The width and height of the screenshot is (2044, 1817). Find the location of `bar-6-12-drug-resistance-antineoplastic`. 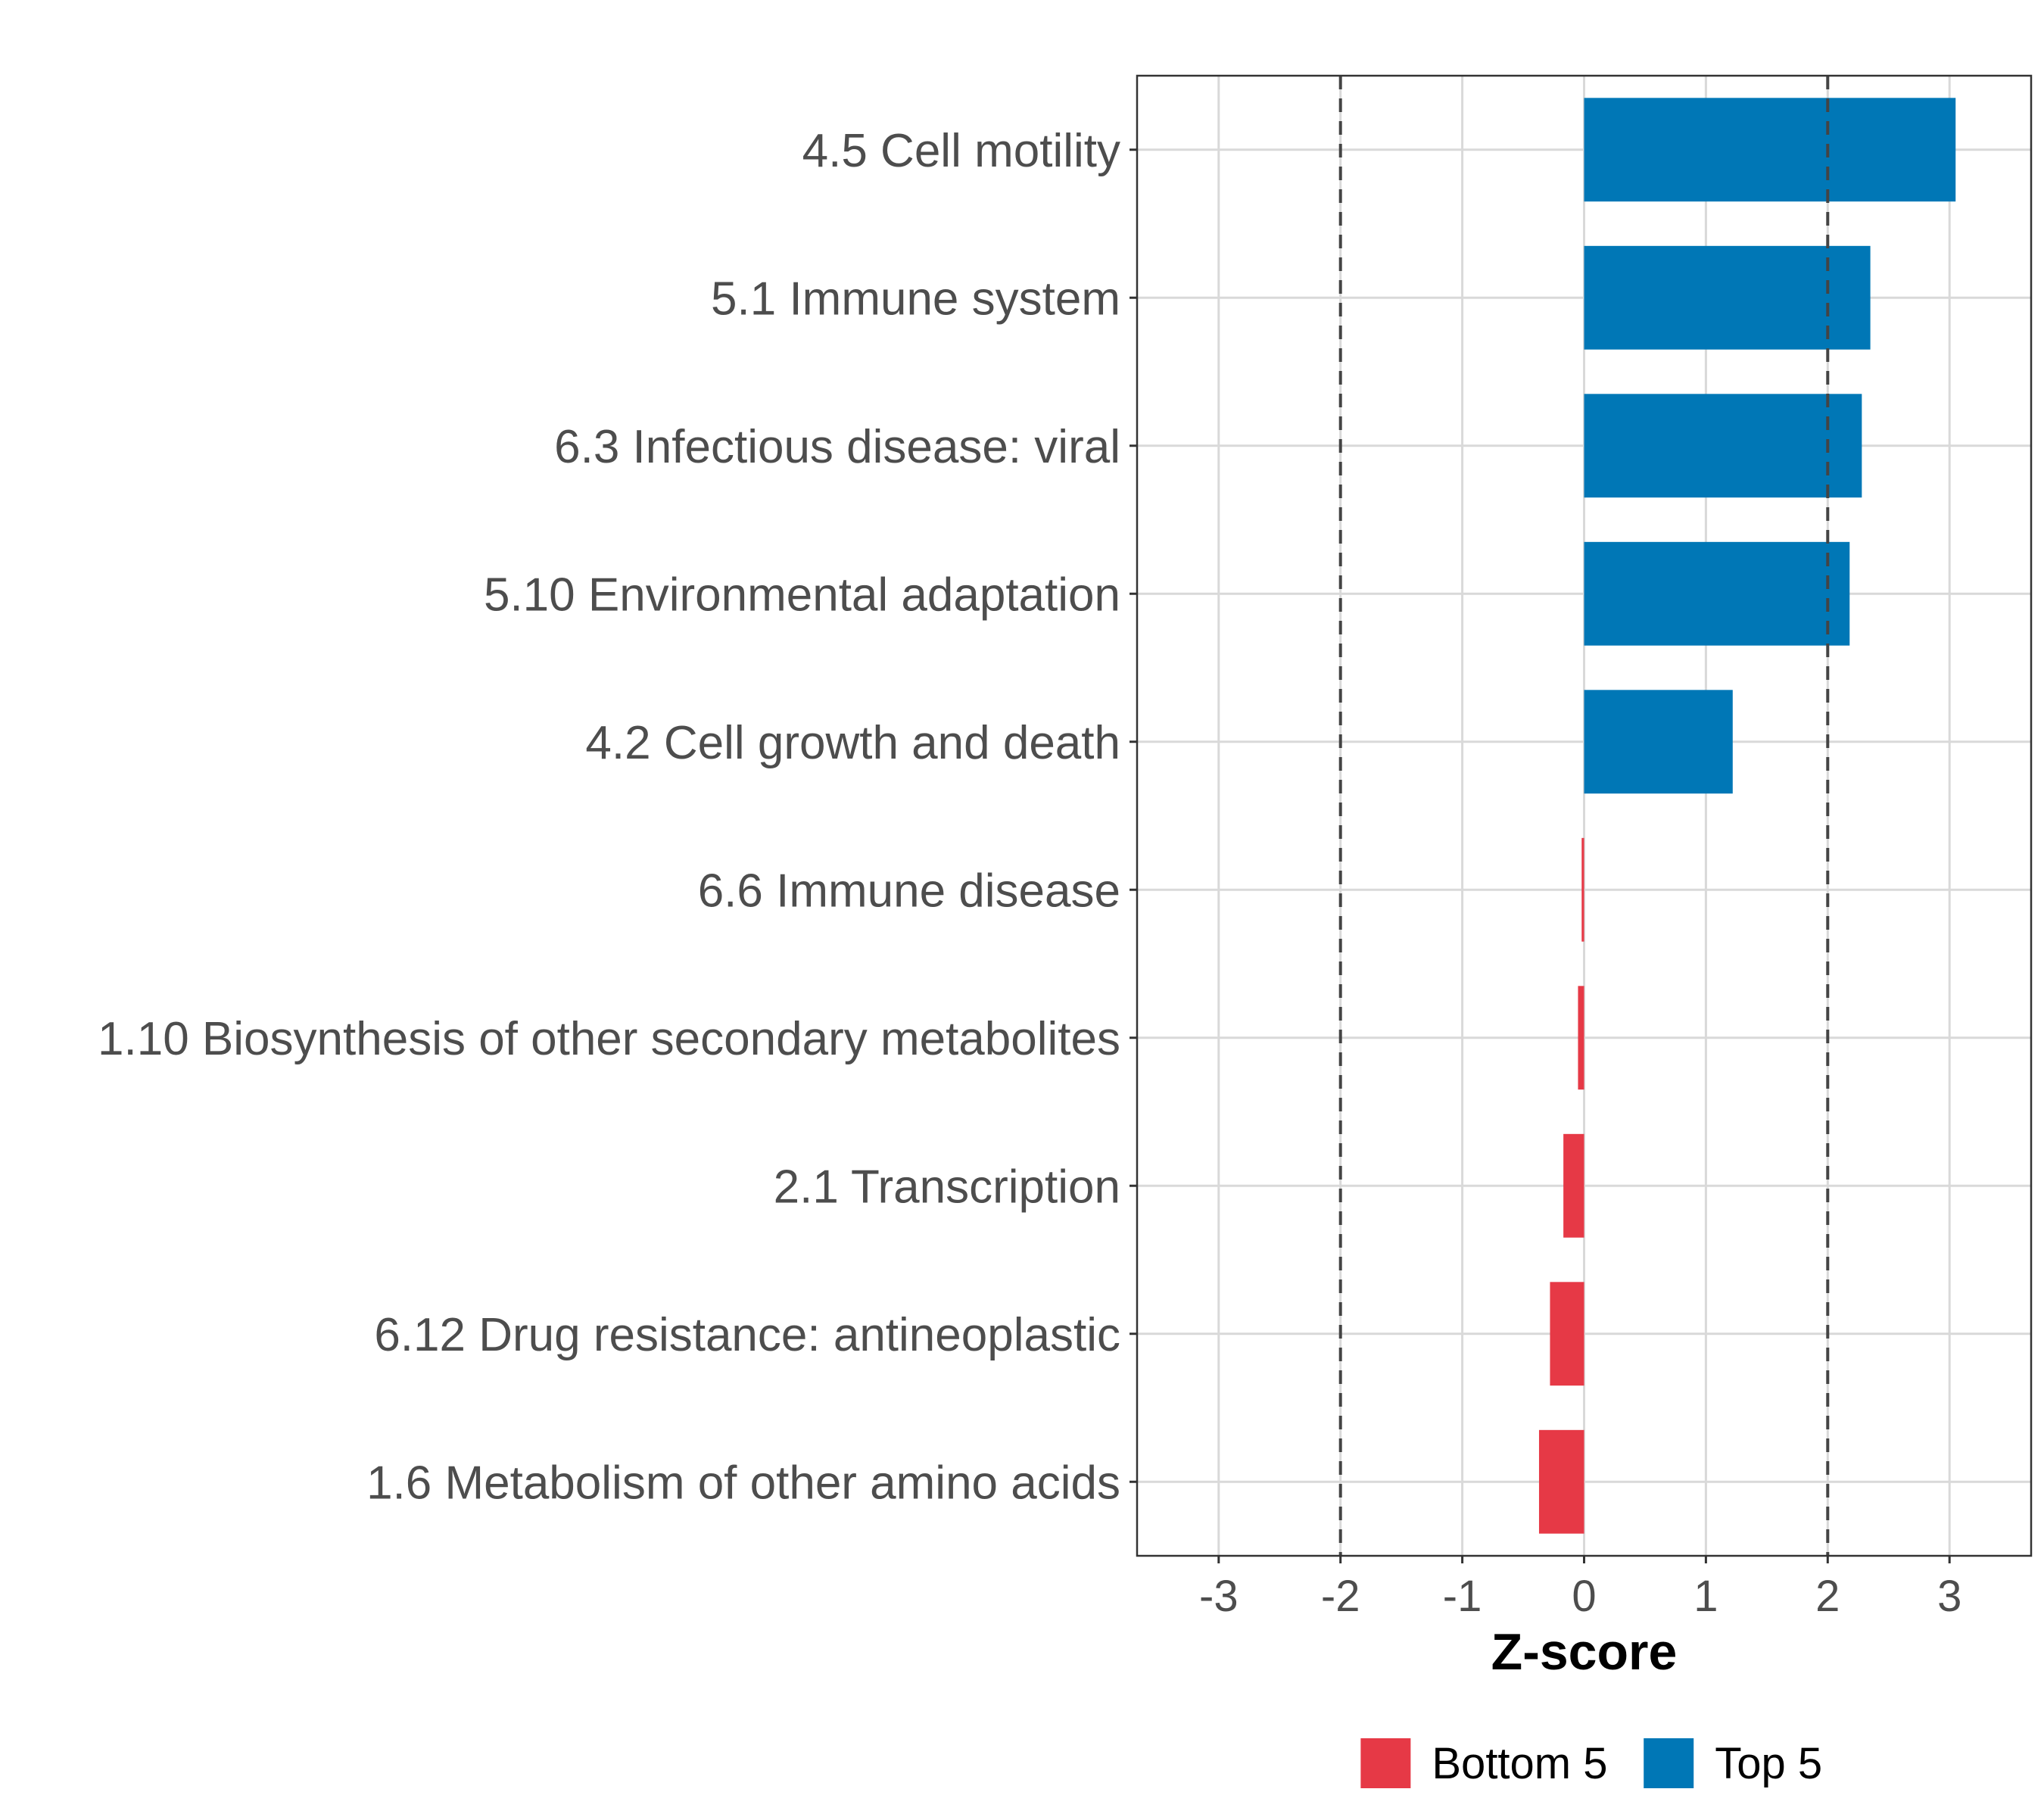

bar-6-12-drug-resistance-antineoplastic is located at coordinates (1567, 1334).